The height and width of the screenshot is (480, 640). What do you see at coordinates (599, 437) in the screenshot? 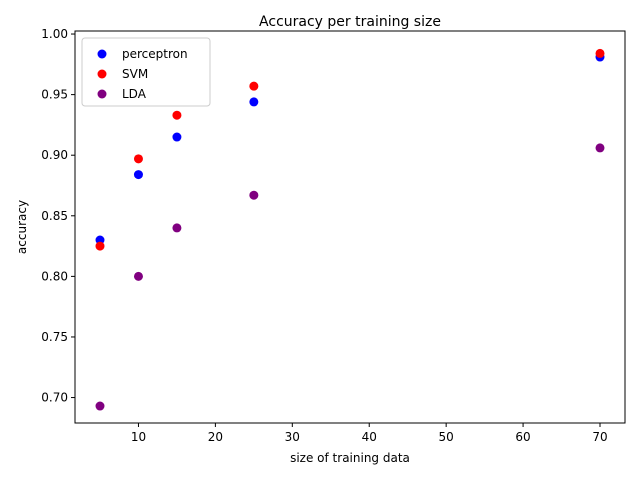
I see `x-tick-label: 70` at bounding box center [599, 437].